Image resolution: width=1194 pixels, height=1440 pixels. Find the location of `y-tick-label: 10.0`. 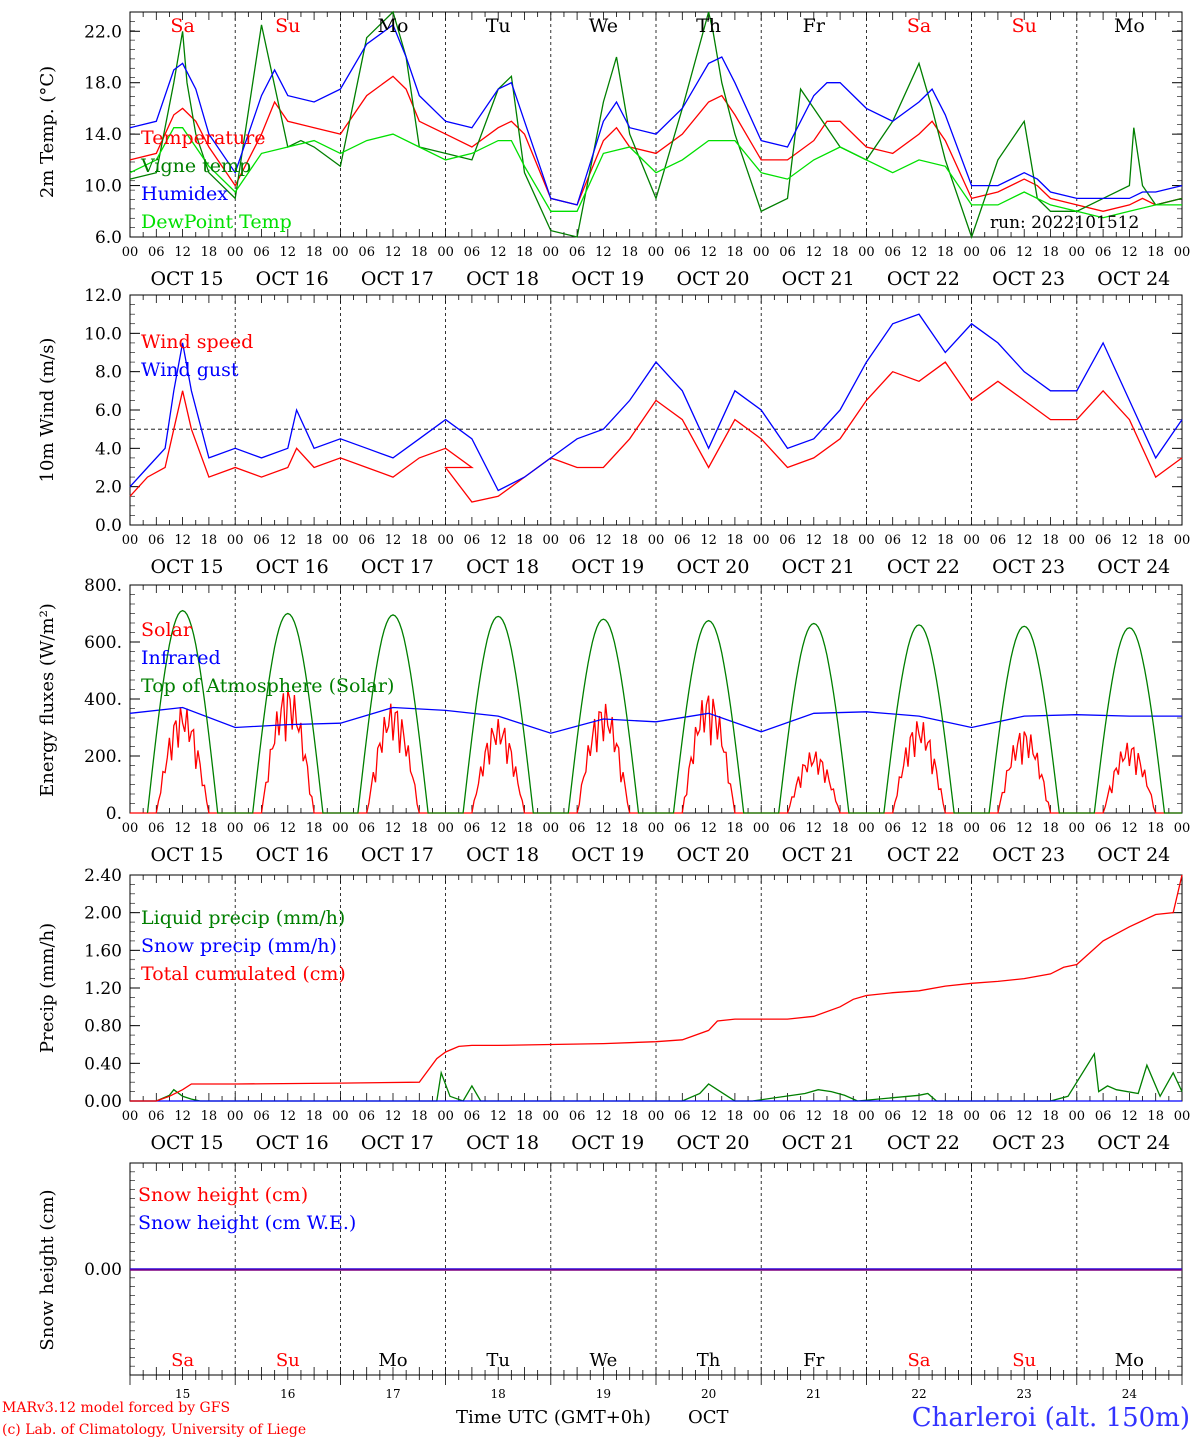

y-tick-label: 10.0 is located at coordinates (103, 334).